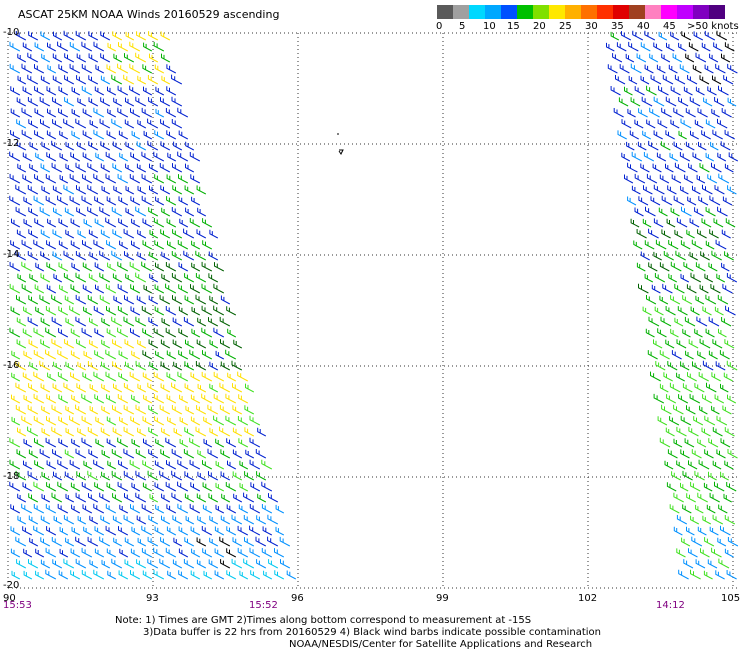 The height and width of the screenshot is (650, 740). Describe the element at coordinates (11, 476) in the screenshot. I see `lat-label: -18` at that location.